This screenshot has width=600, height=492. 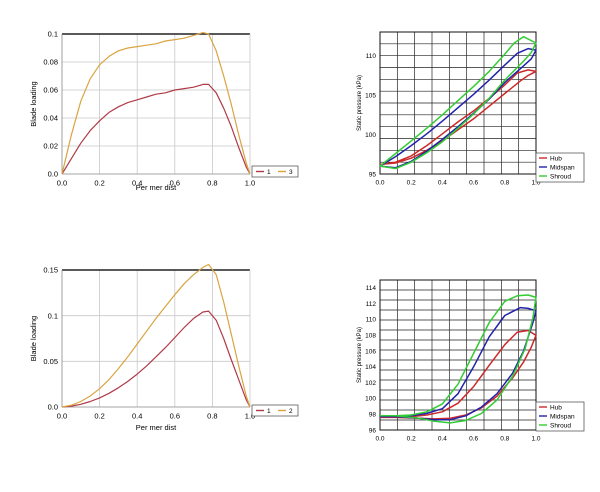 What do you see at coordinates (50, 62) in the screenshot?
I see `y-tick-label: 0.08` at bounding box center [50, 62].